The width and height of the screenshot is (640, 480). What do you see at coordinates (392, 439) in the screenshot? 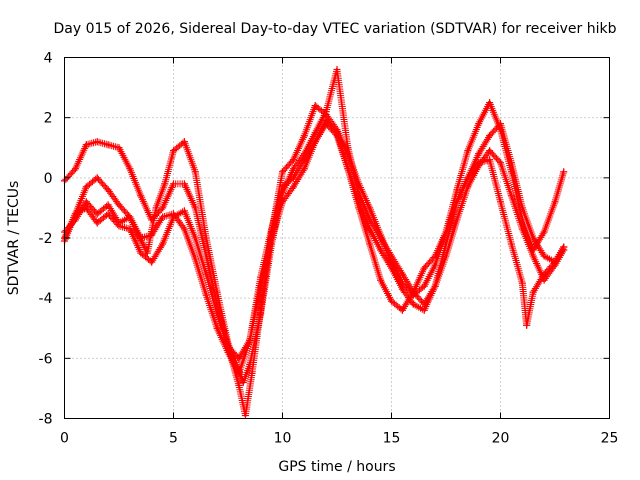
I see `x-tick-label: 15` at bounding box center [392, 439].